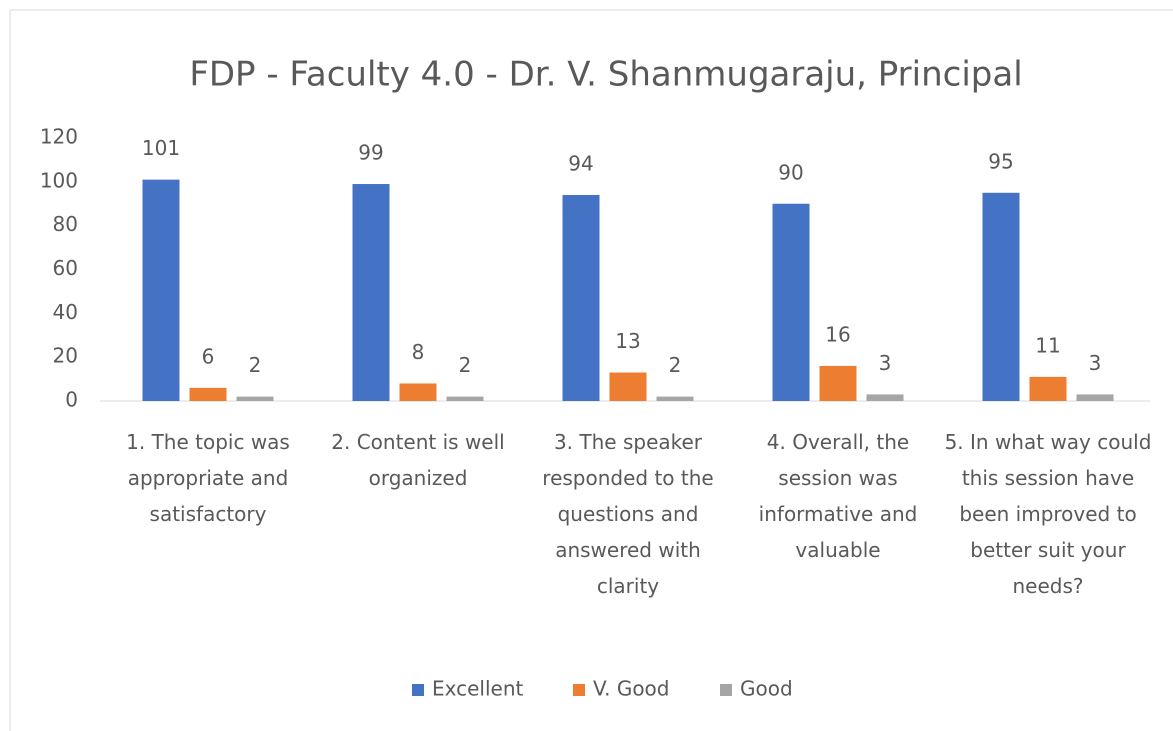 The image size is (1173, 731). What do you see at coordinates (65, 312) in the screenshot?
I see `y-tick-label: 40` at bounding box center [65, 312].